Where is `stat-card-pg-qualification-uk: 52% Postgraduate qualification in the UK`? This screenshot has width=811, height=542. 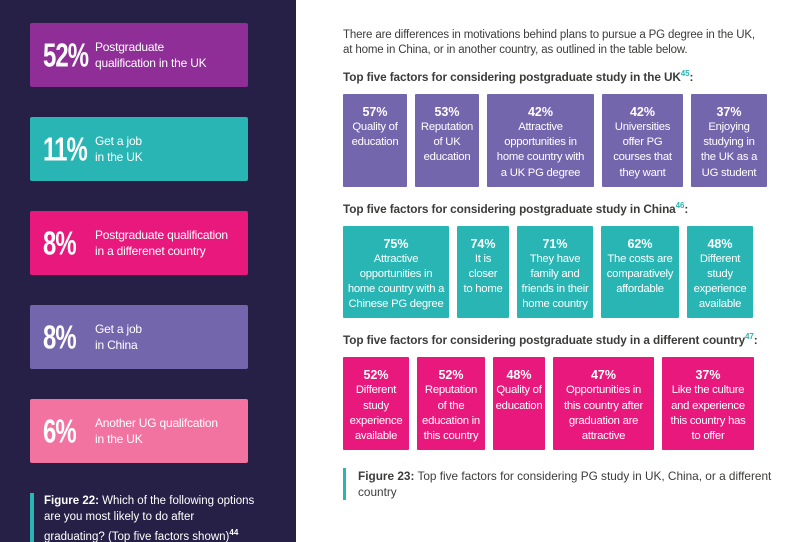 stat-card-pg-qualification-uk: 52% Postgraduate qualification in the UK is located at coordinates (139, 55).